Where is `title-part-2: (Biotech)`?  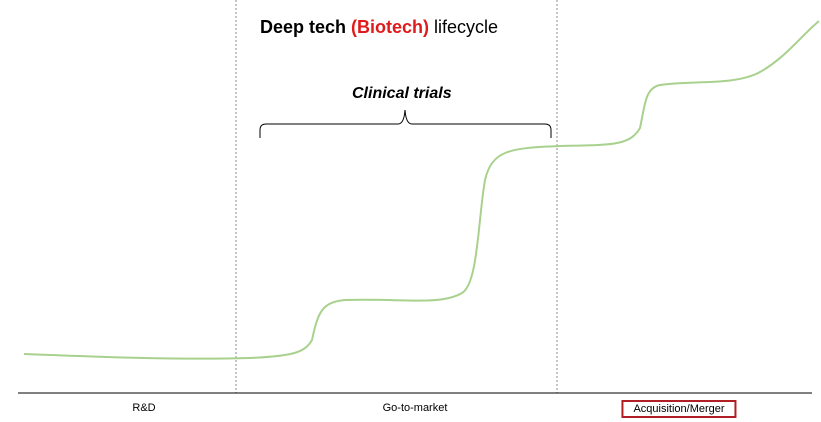 title-part-2: (Biotech) is located at coordinates (390, 27).